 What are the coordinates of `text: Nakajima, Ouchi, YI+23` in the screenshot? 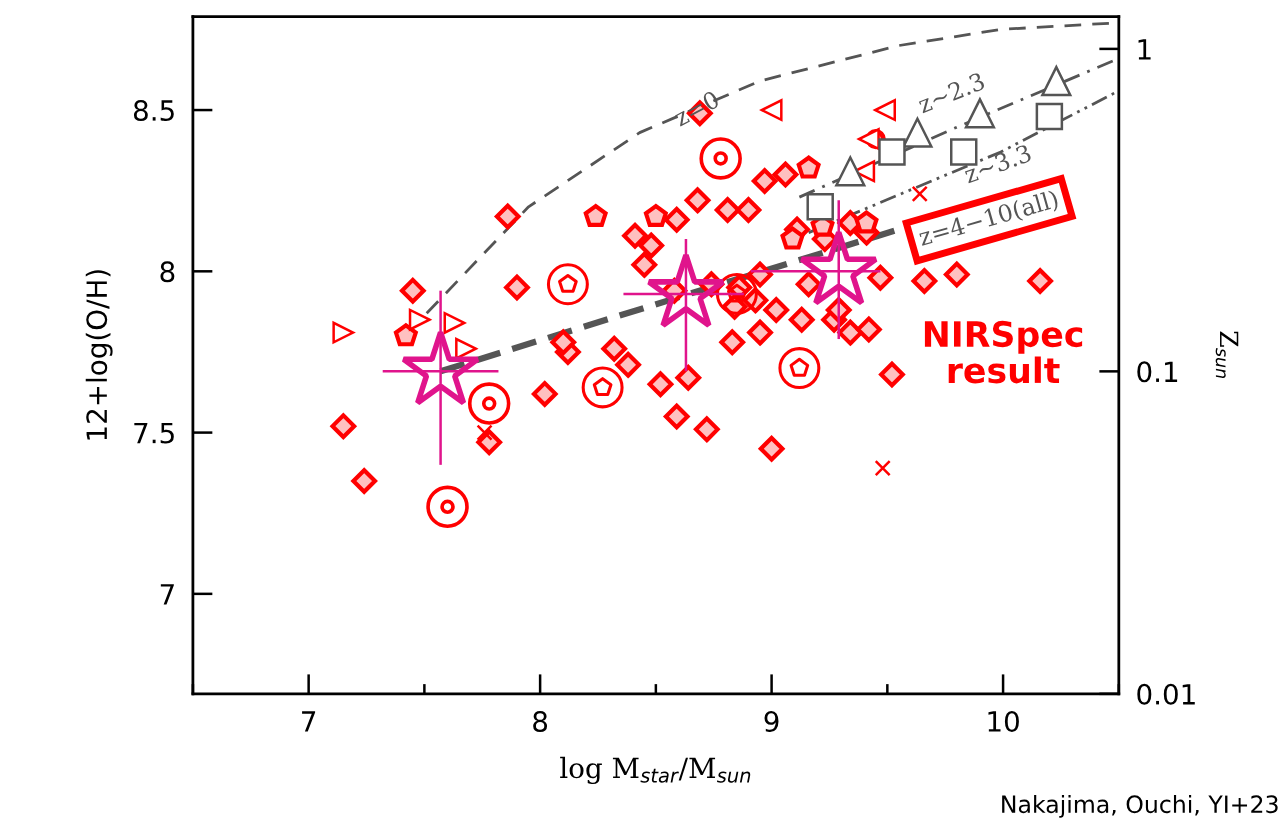 It's located at (1140, 806).